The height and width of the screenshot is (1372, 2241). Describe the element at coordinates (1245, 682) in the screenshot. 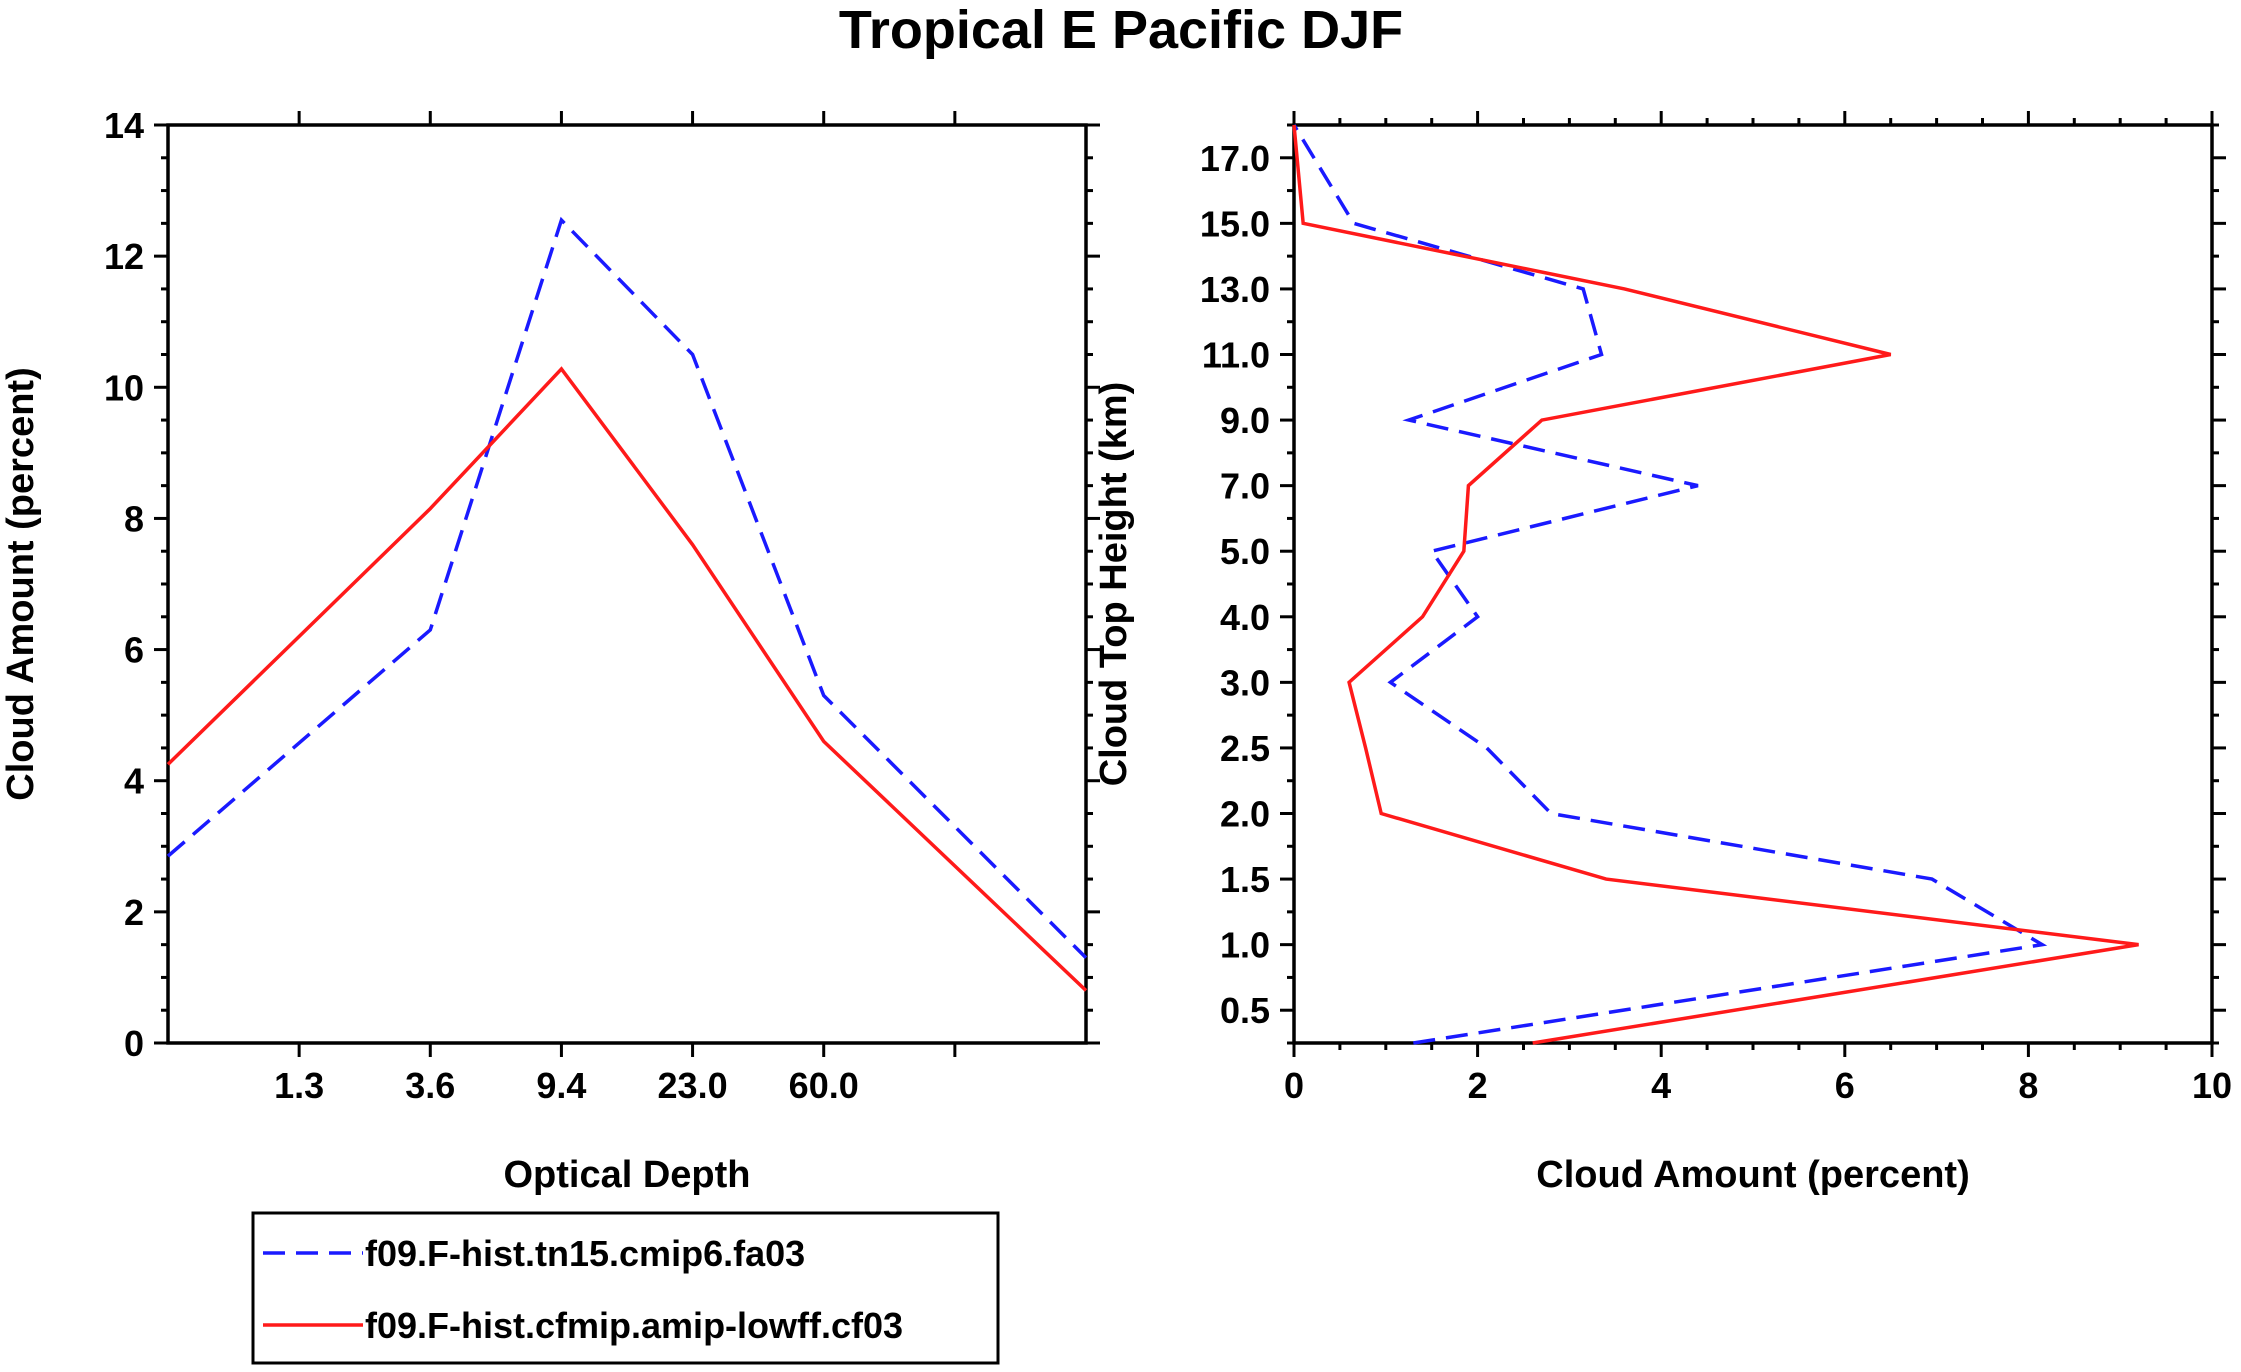

I see `right-y-tick-label: 3.0` at that location.